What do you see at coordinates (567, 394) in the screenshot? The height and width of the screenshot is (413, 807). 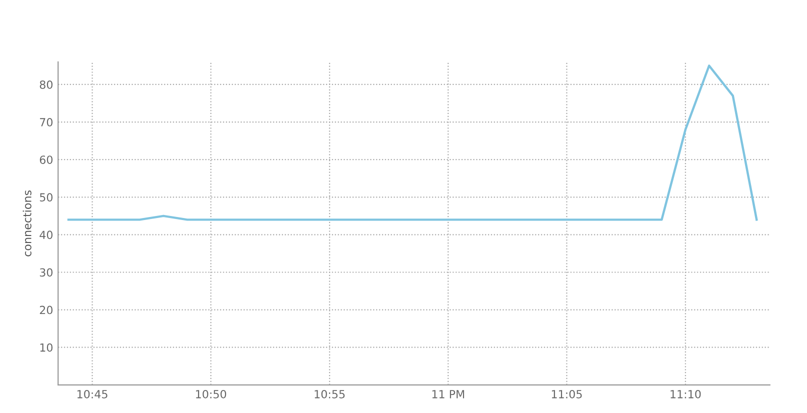 I see `x-tick-label: 11:05` at bounding box center [567, 394].